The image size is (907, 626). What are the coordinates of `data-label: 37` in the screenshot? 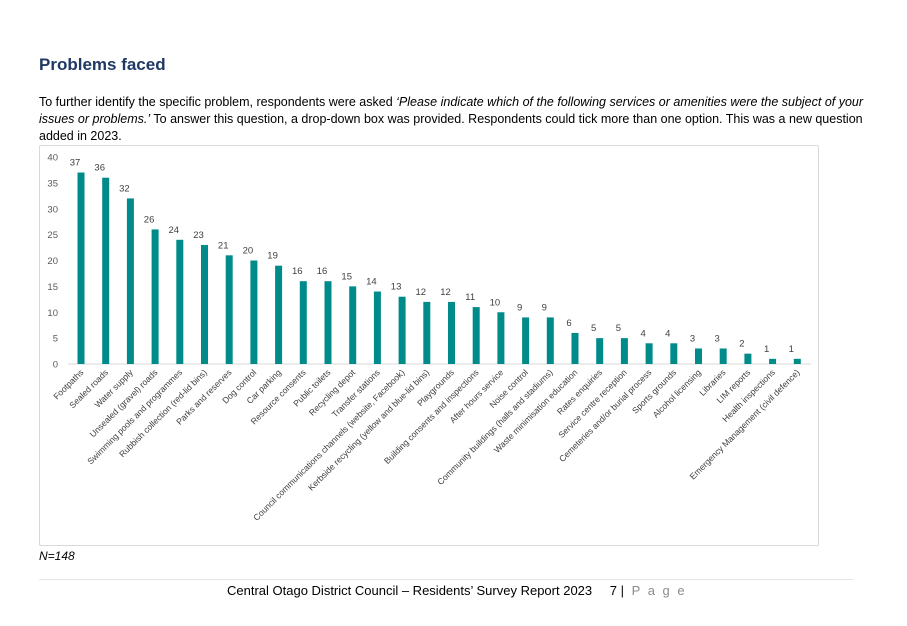 It's located at (75, 163).